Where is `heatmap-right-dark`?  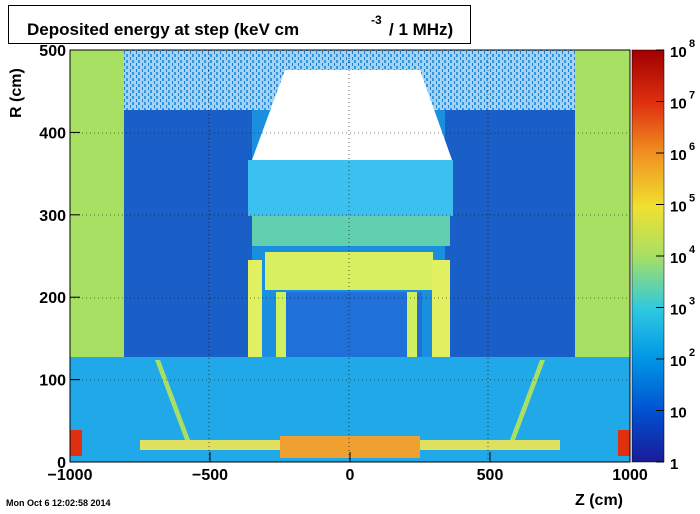 heatmap-right-dark is located at coordinates (510, 233).